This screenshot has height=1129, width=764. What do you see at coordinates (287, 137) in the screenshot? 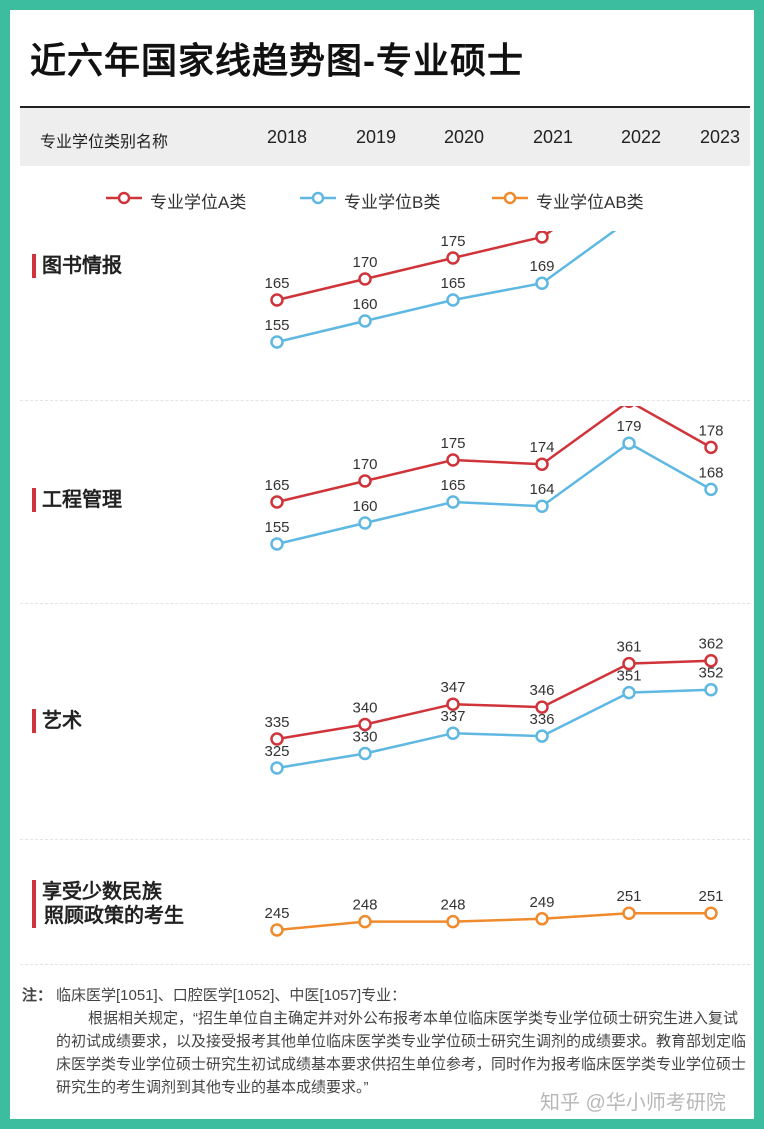
I see `header-year-2018: 2018` at bounding box center [287, 137].